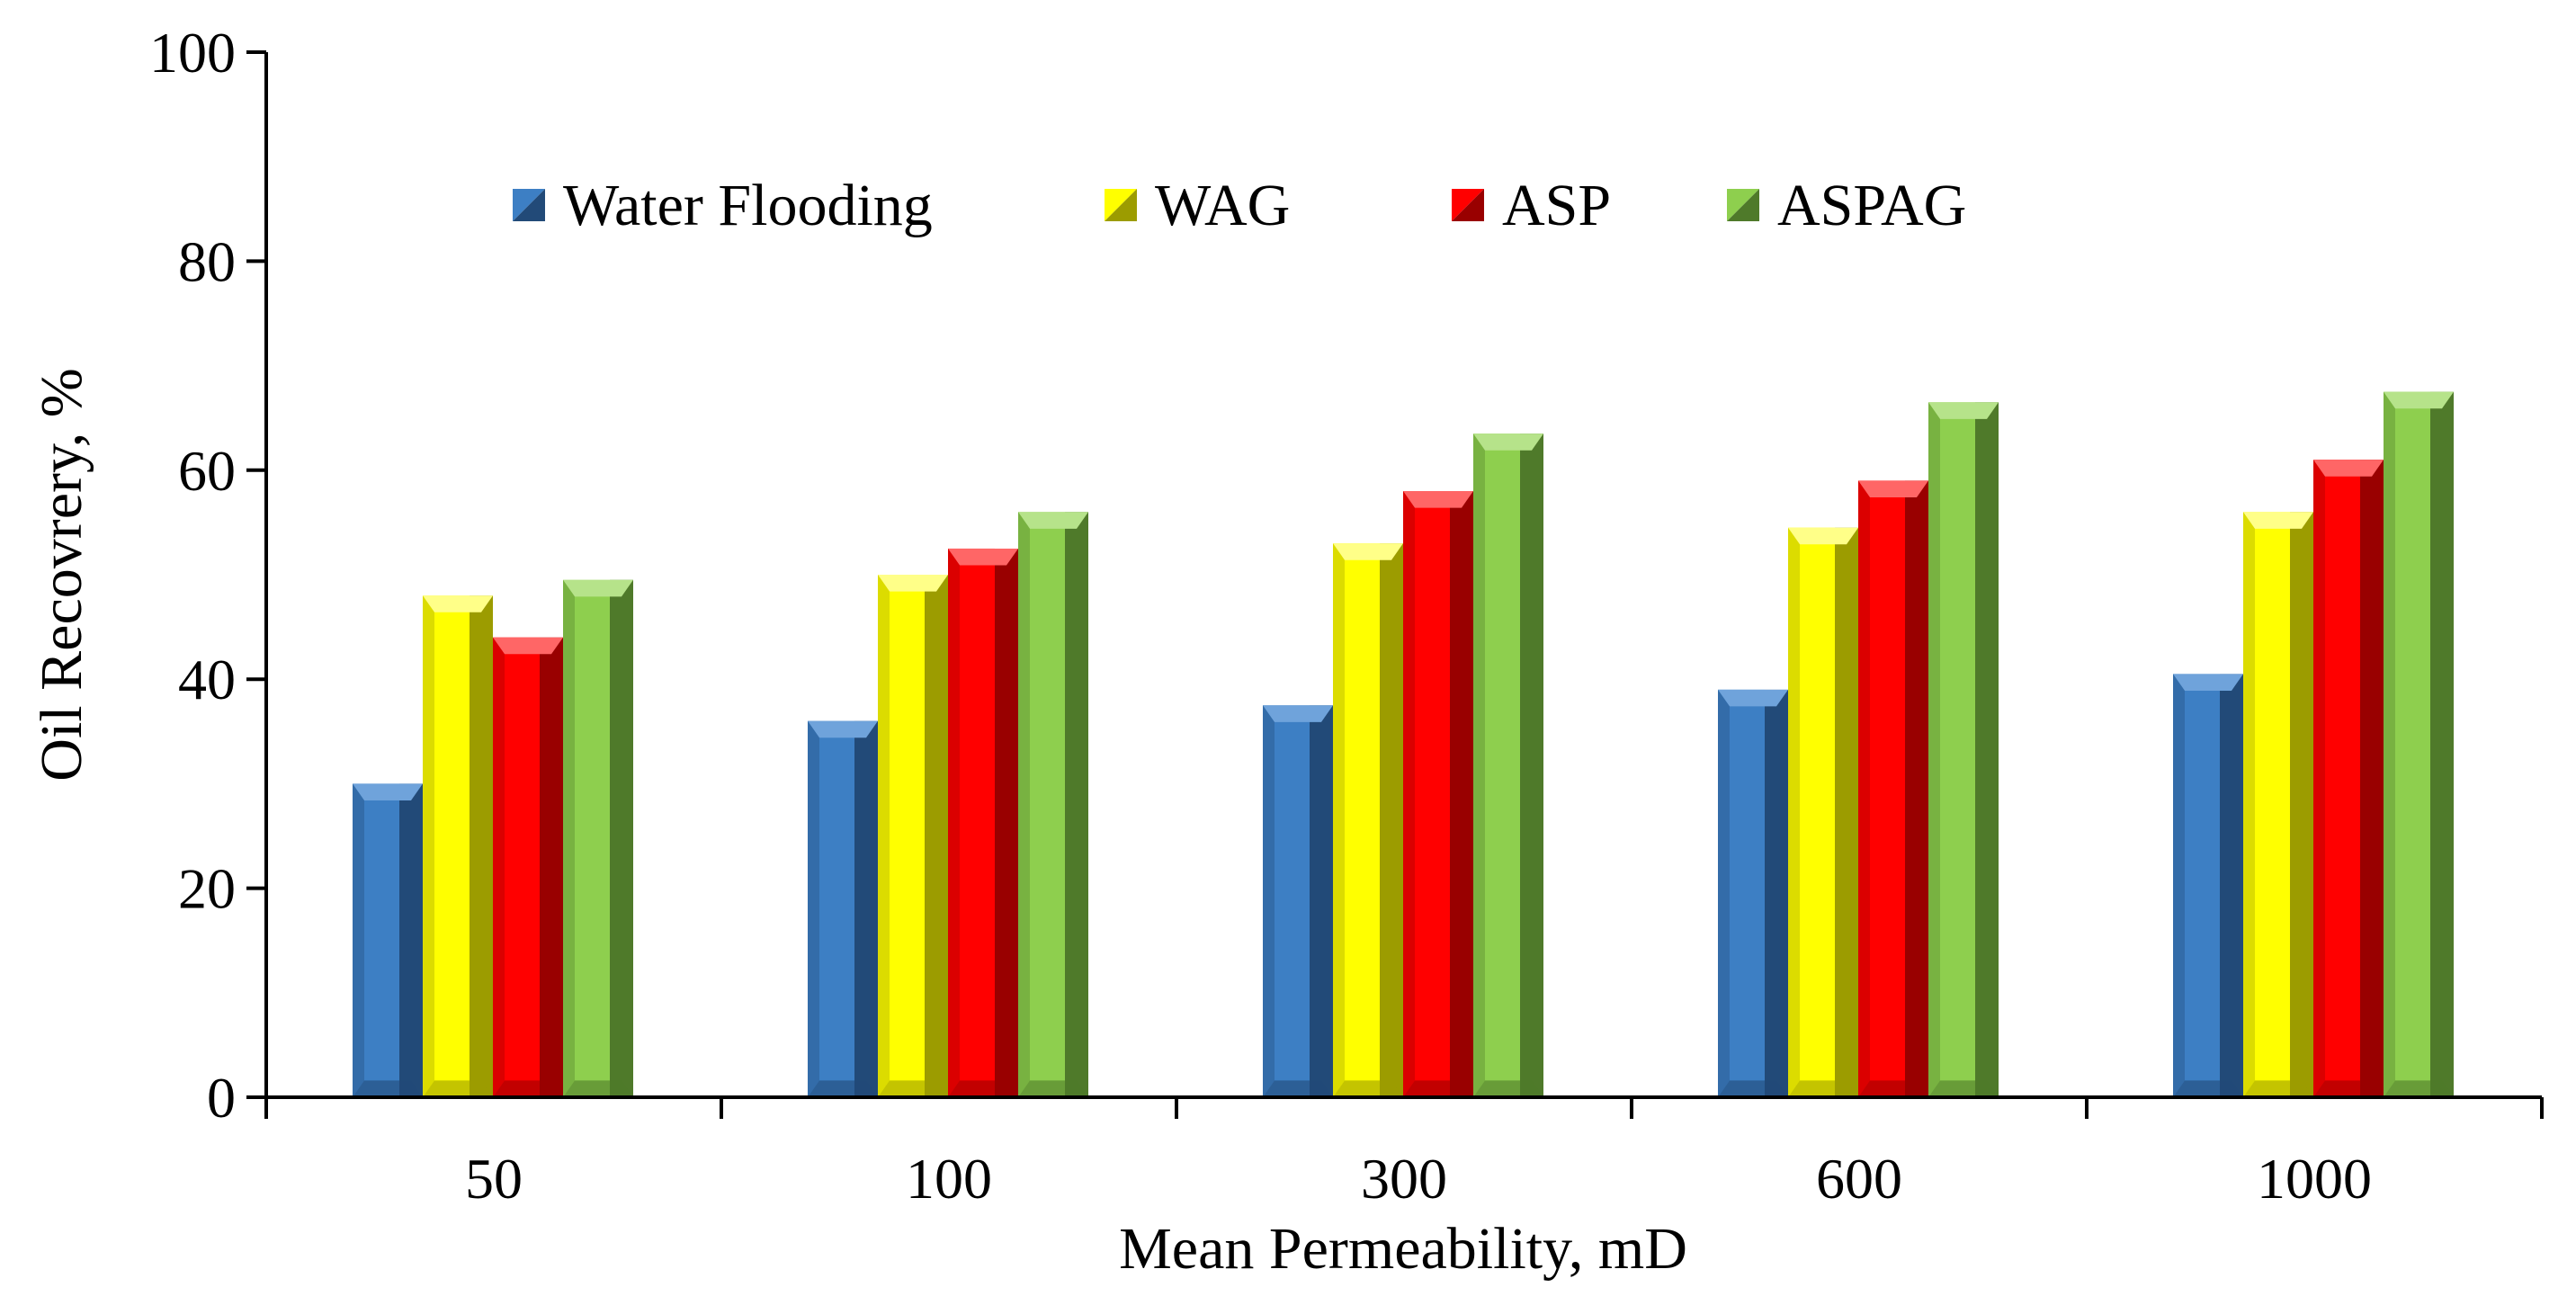 This screenshot has width=2576, height=1314. I want to click on y-tick-label: 0, so click(221, 1098).